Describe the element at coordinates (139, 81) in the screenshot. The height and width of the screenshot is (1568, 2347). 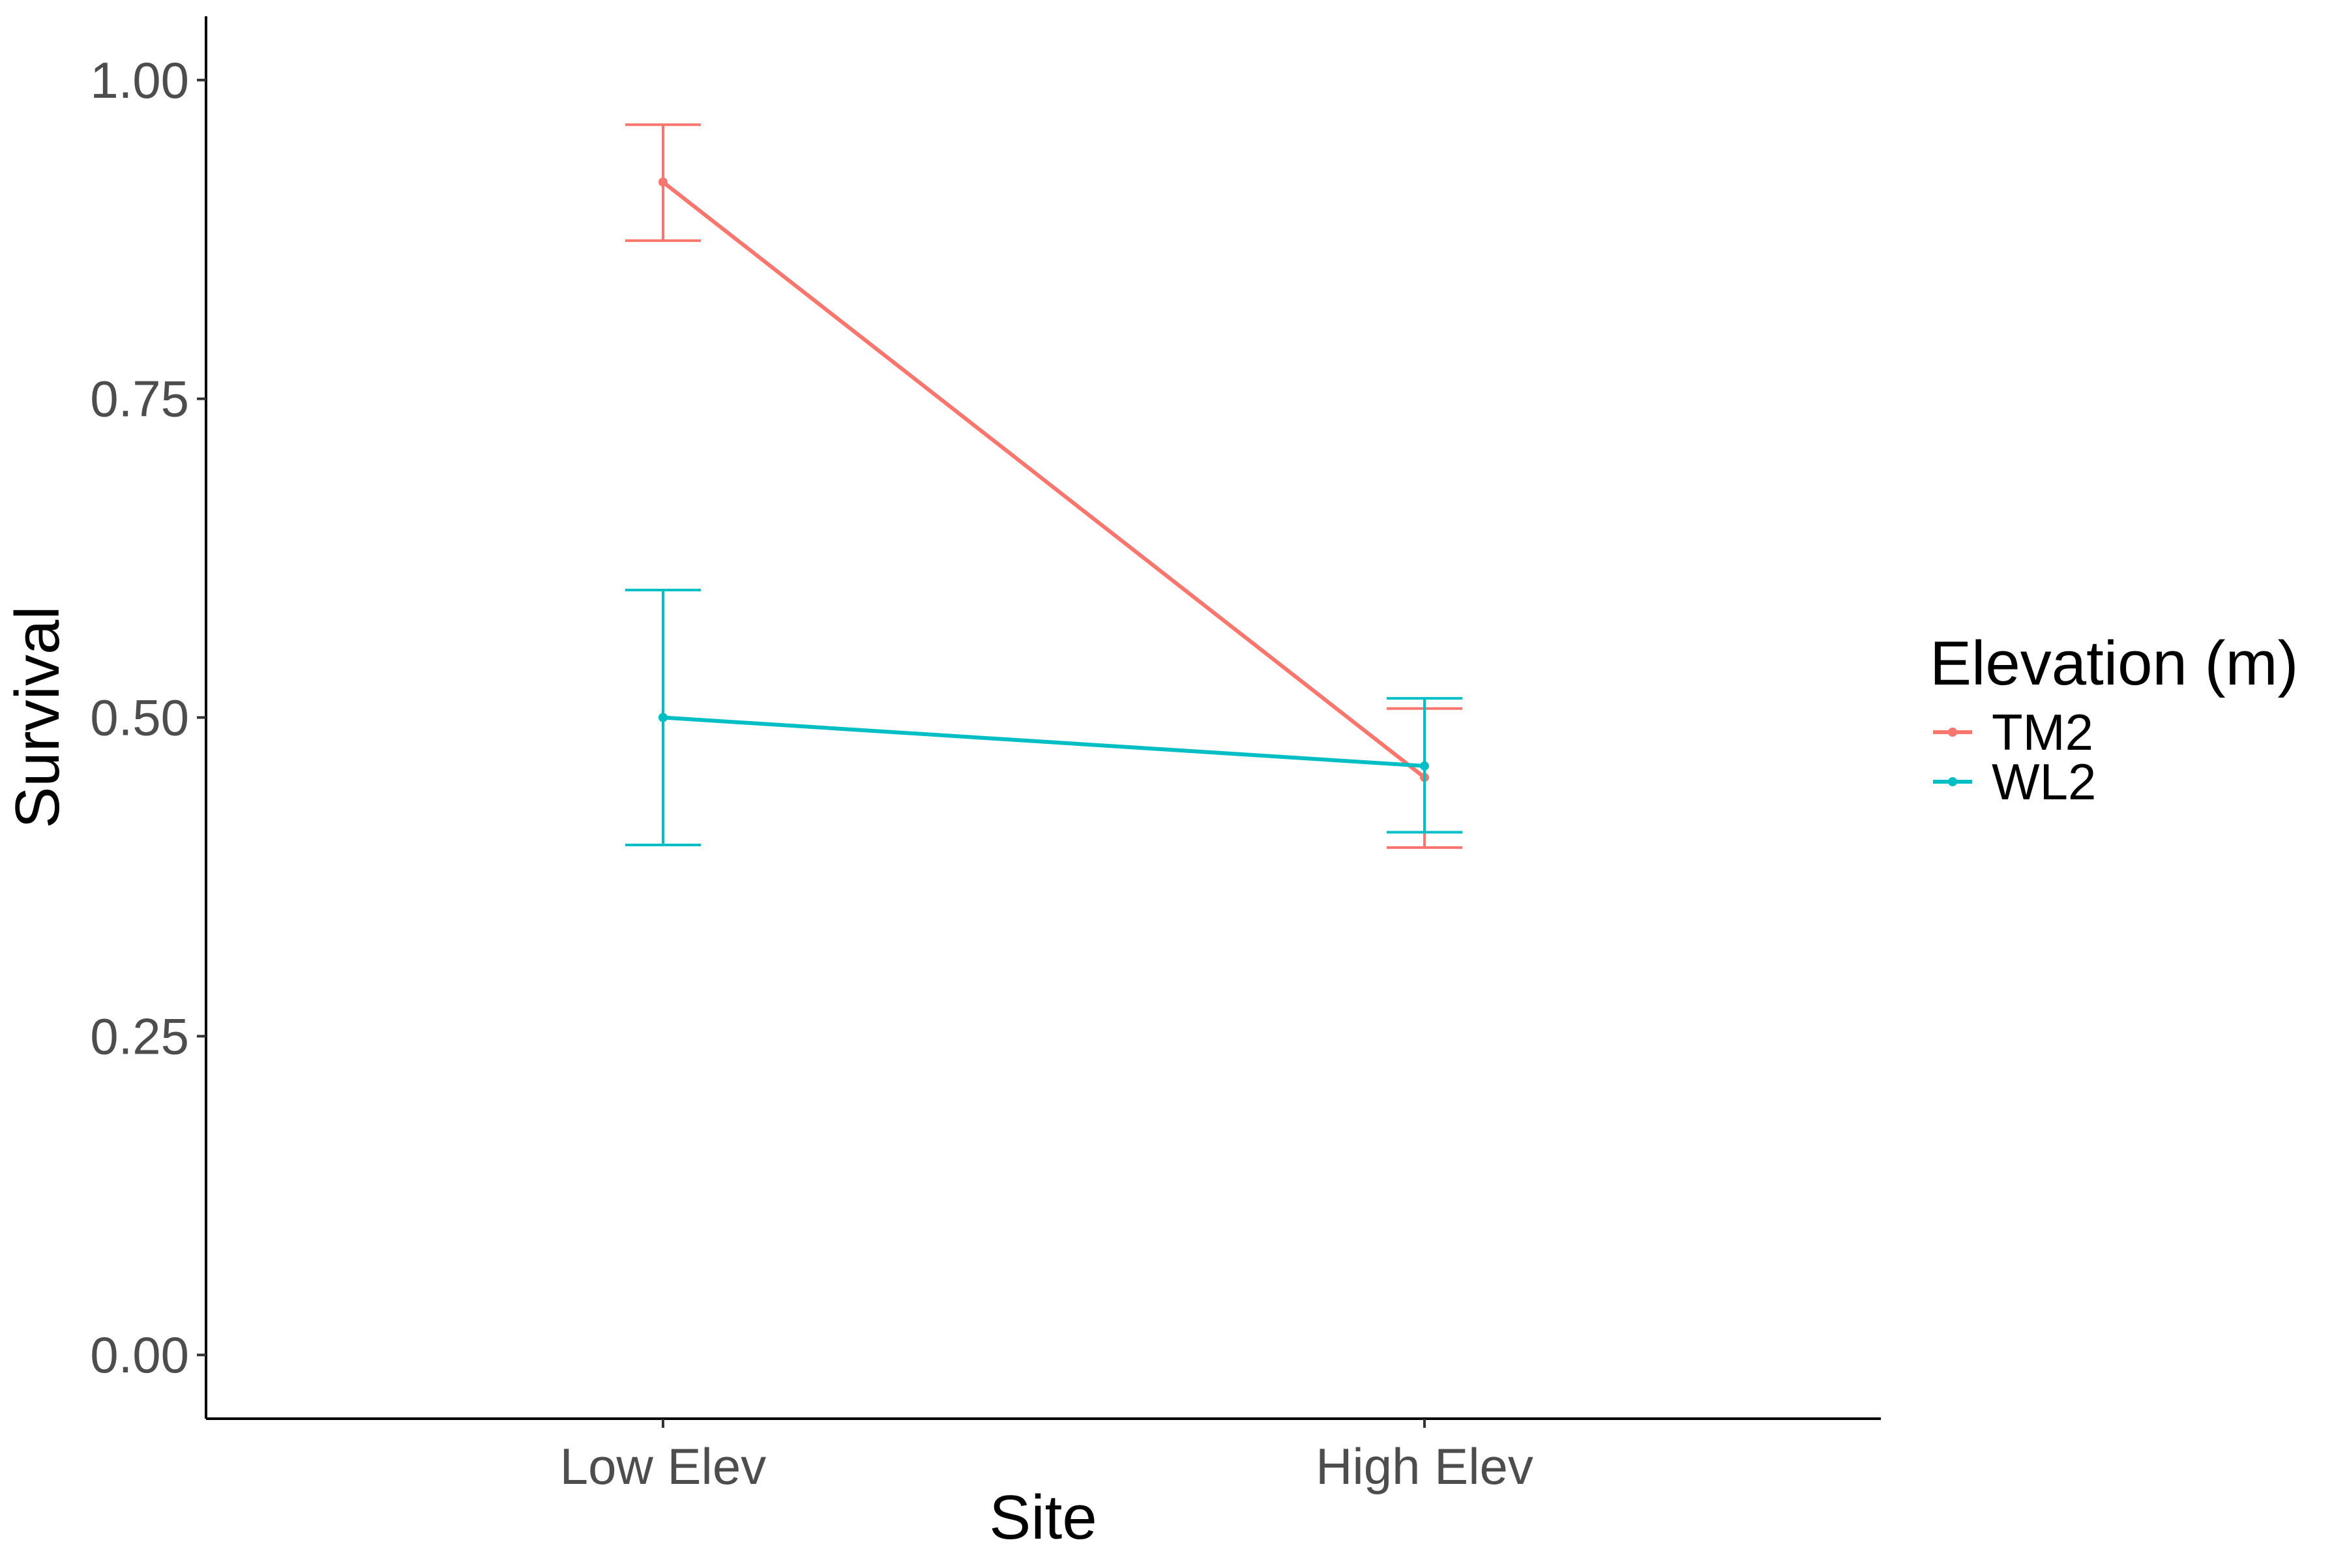
I see `y-tick-label: 1.00` at that location.